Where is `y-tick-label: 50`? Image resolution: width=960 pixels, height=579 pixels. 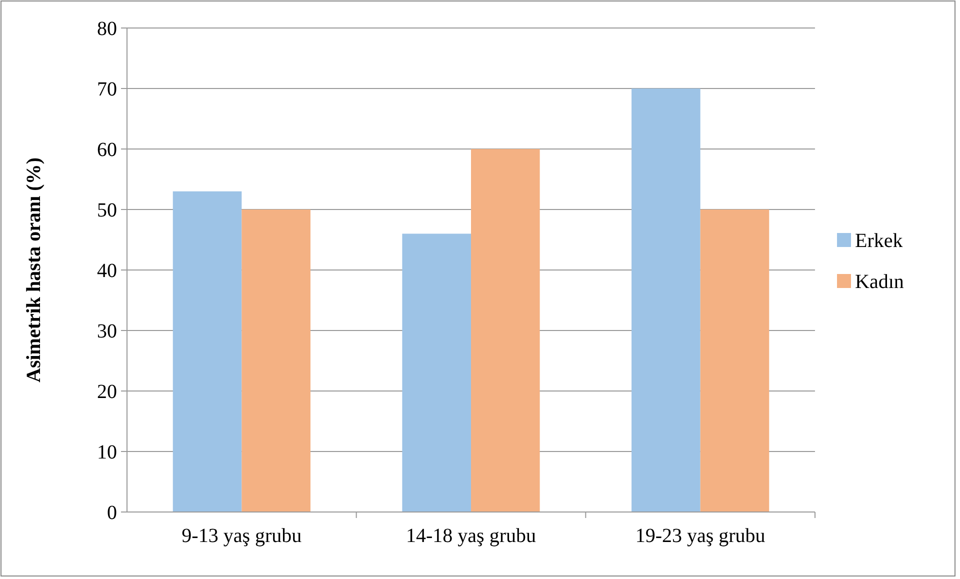 y-tick-label: 50 is located at coordinates (107, 211).